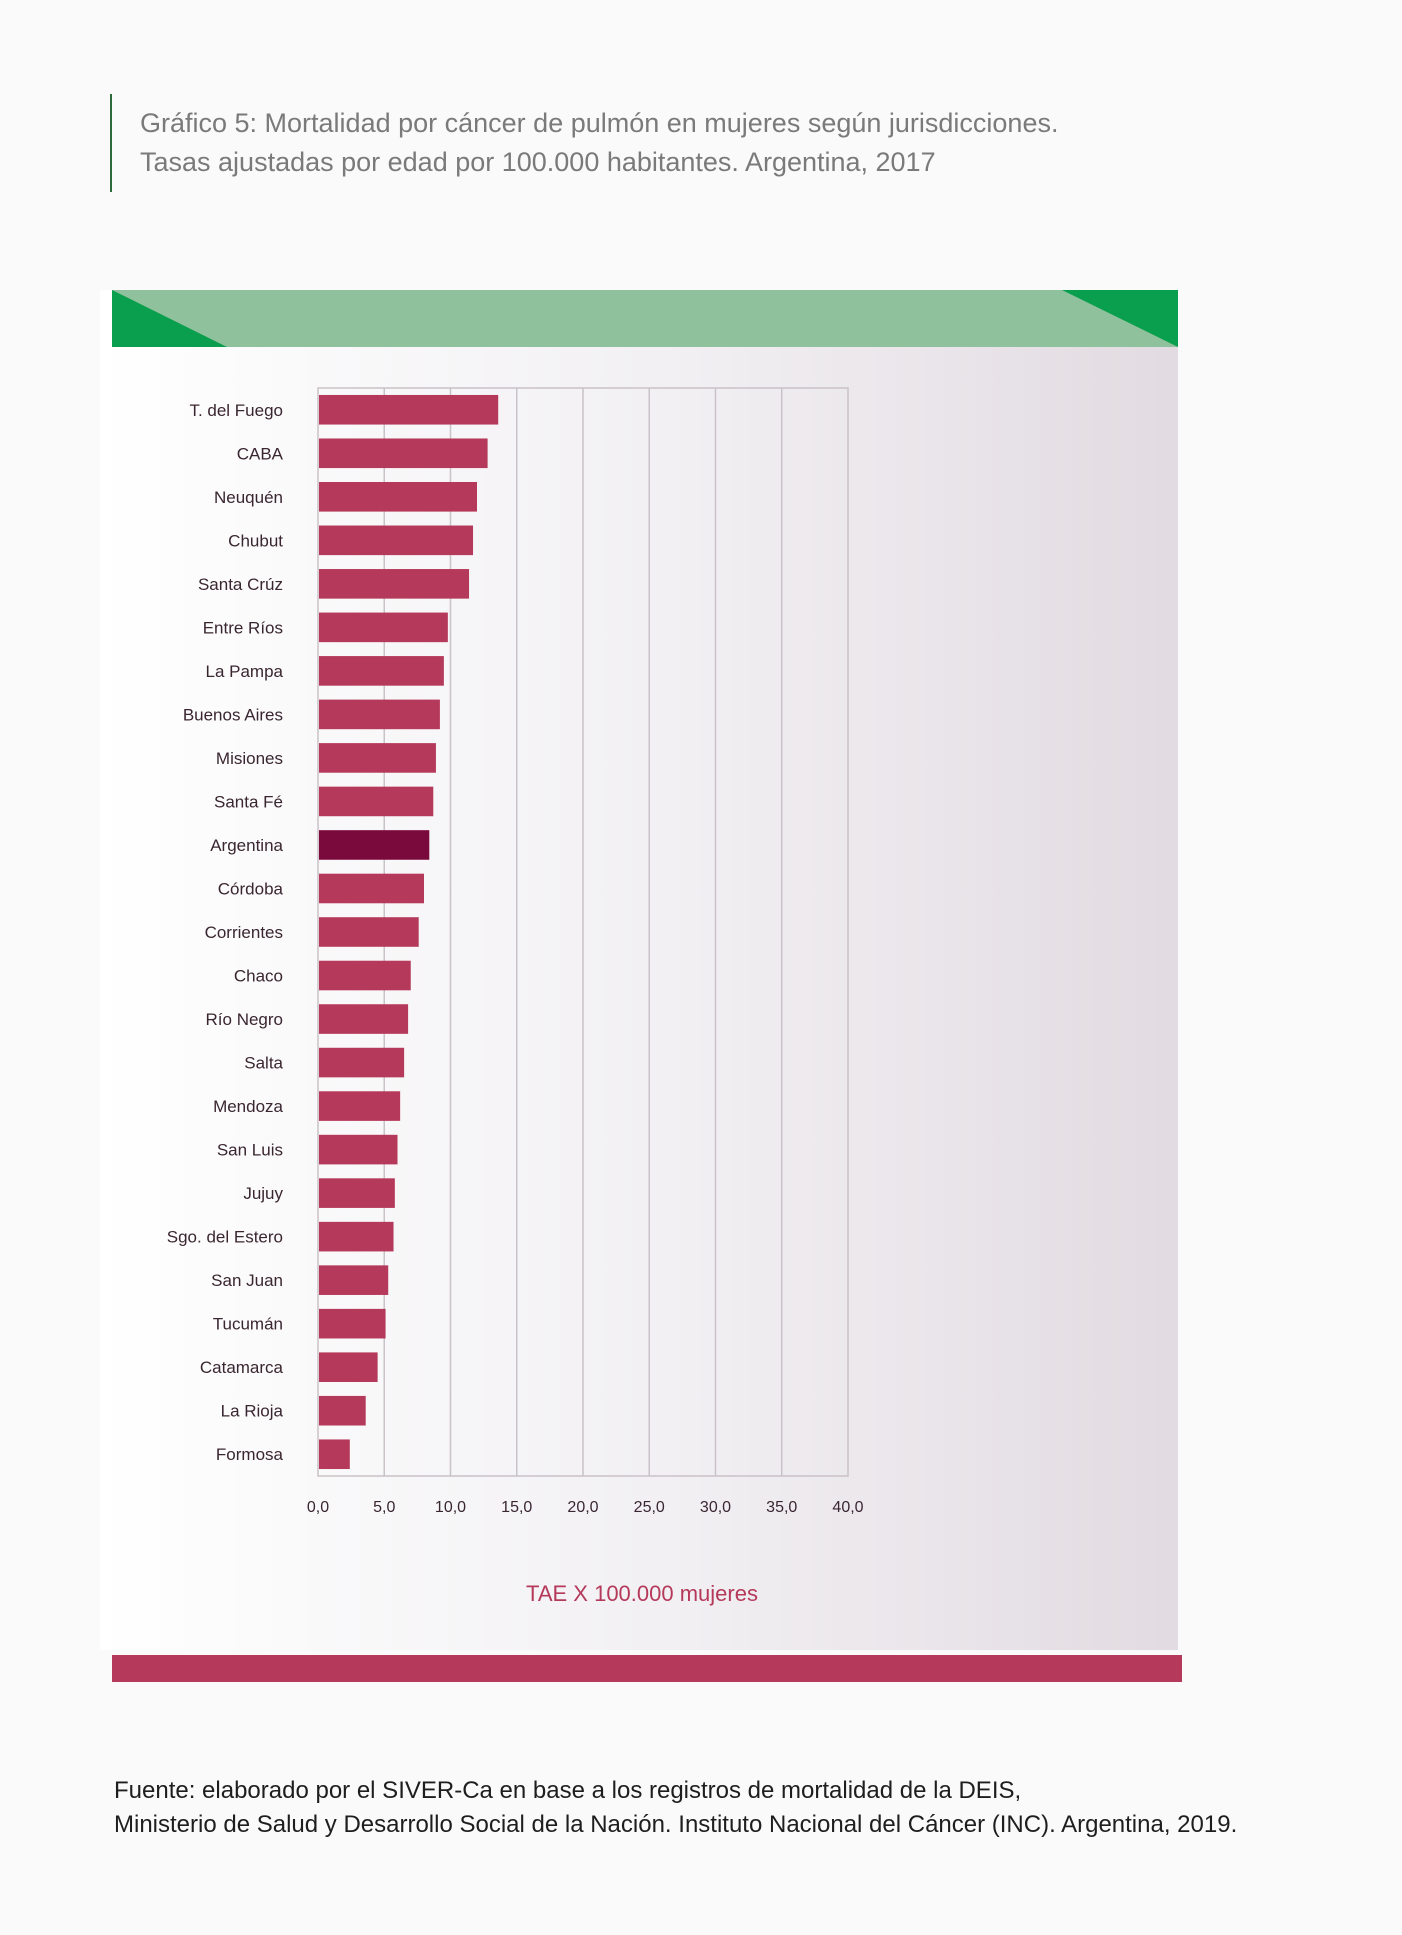 The height and width of the screenshot is (1935, 1402). I want to click on x-tick-label: 20,0, so click(582, 1507).